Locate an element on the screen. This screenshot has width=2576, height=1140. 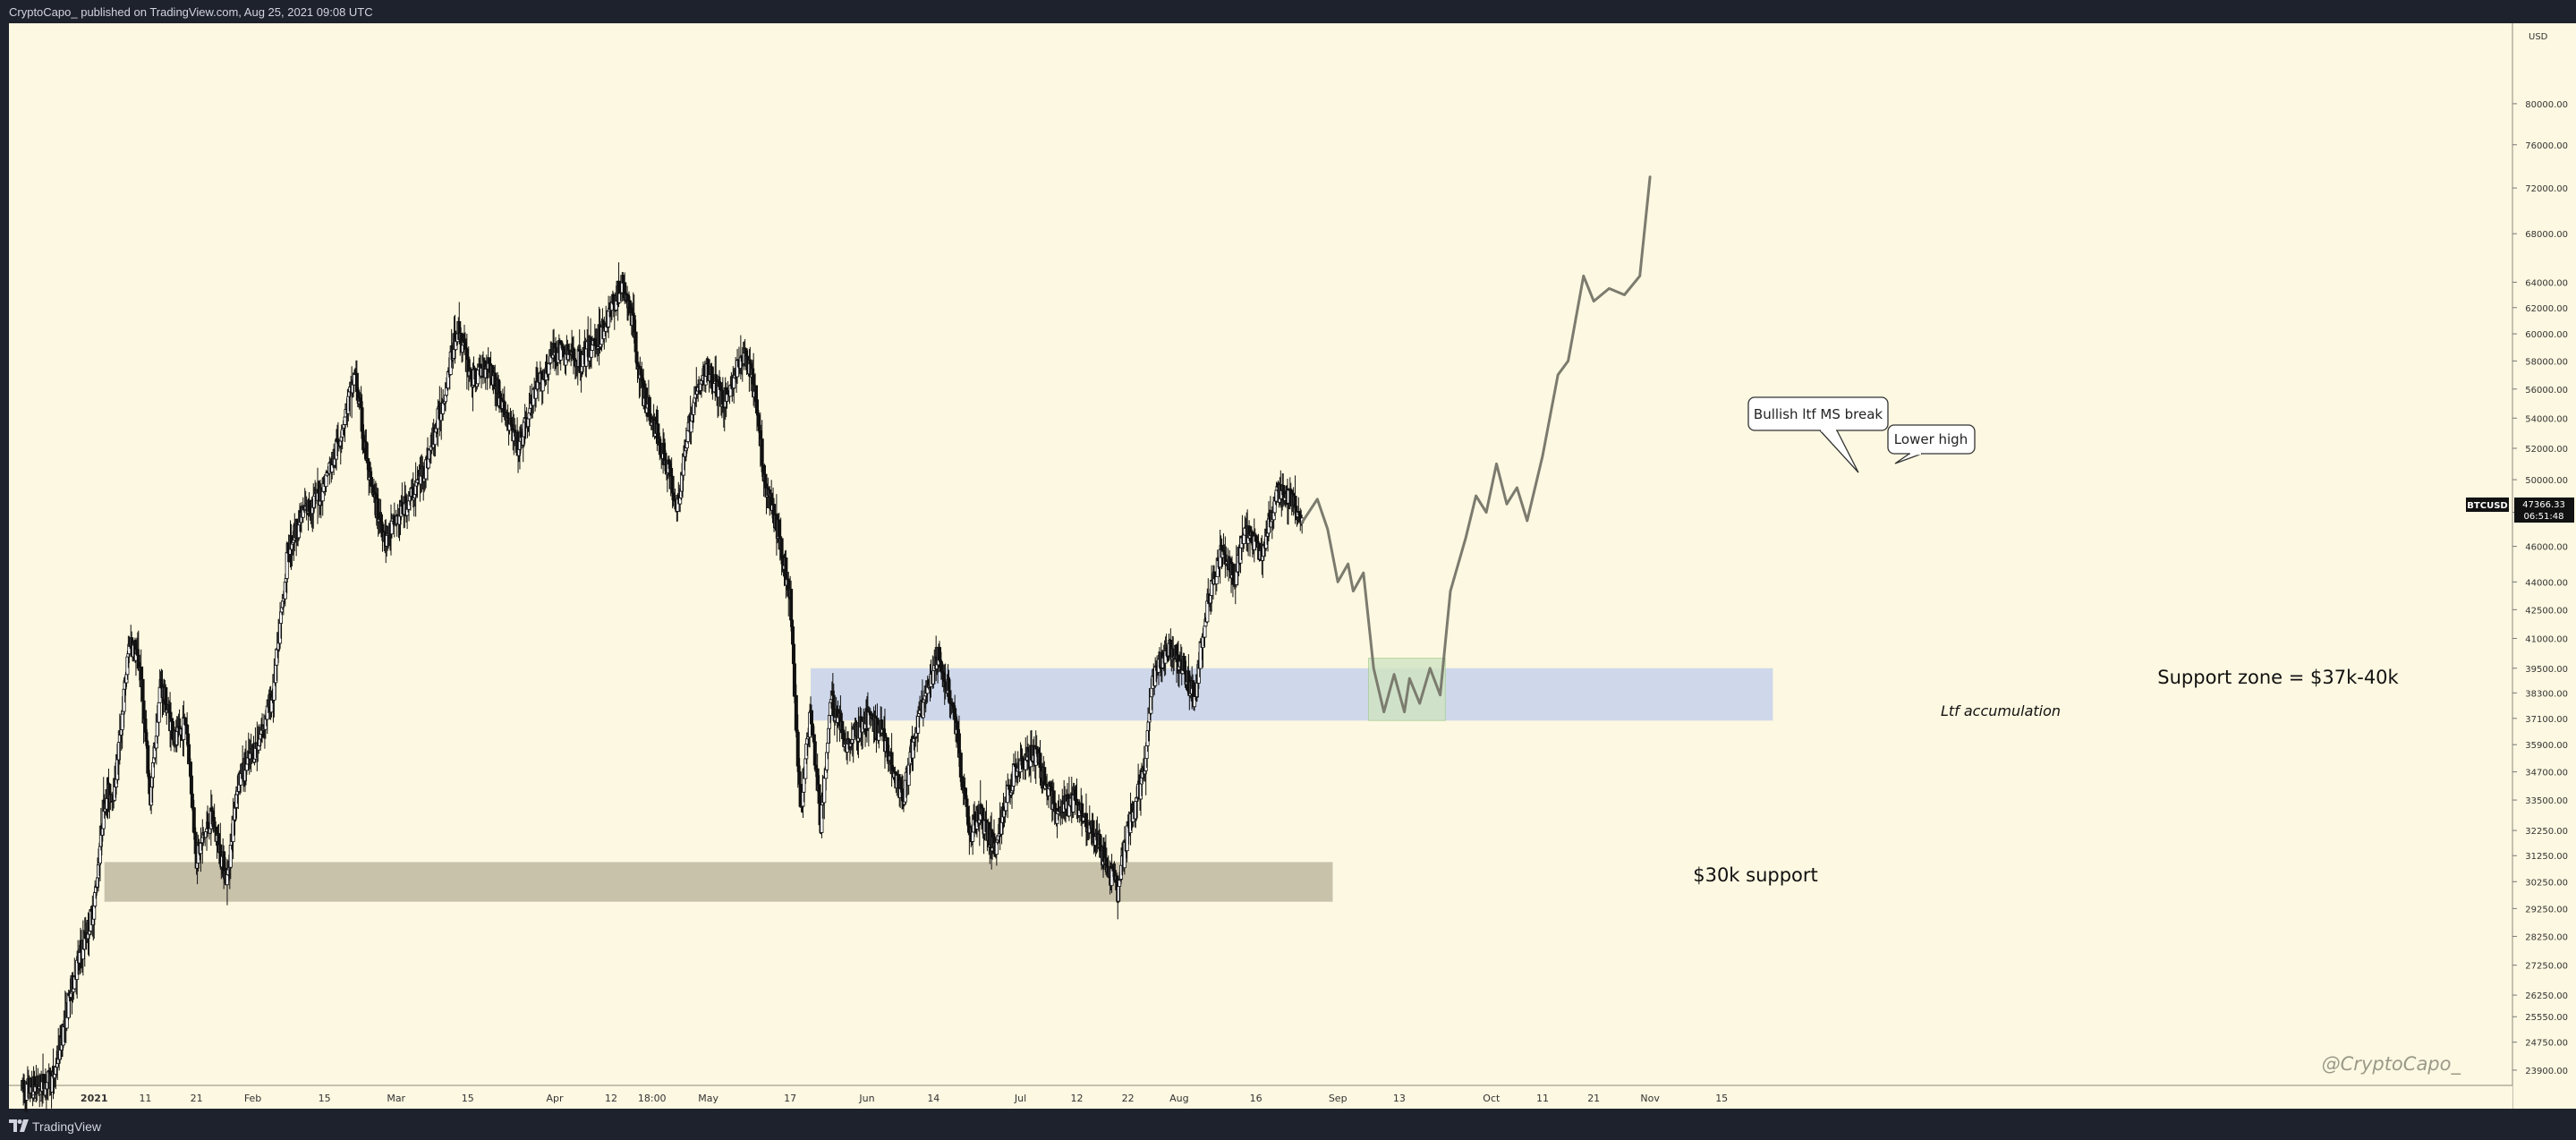
price-tick: 50000.00 is located at coordinates (2546, 481).